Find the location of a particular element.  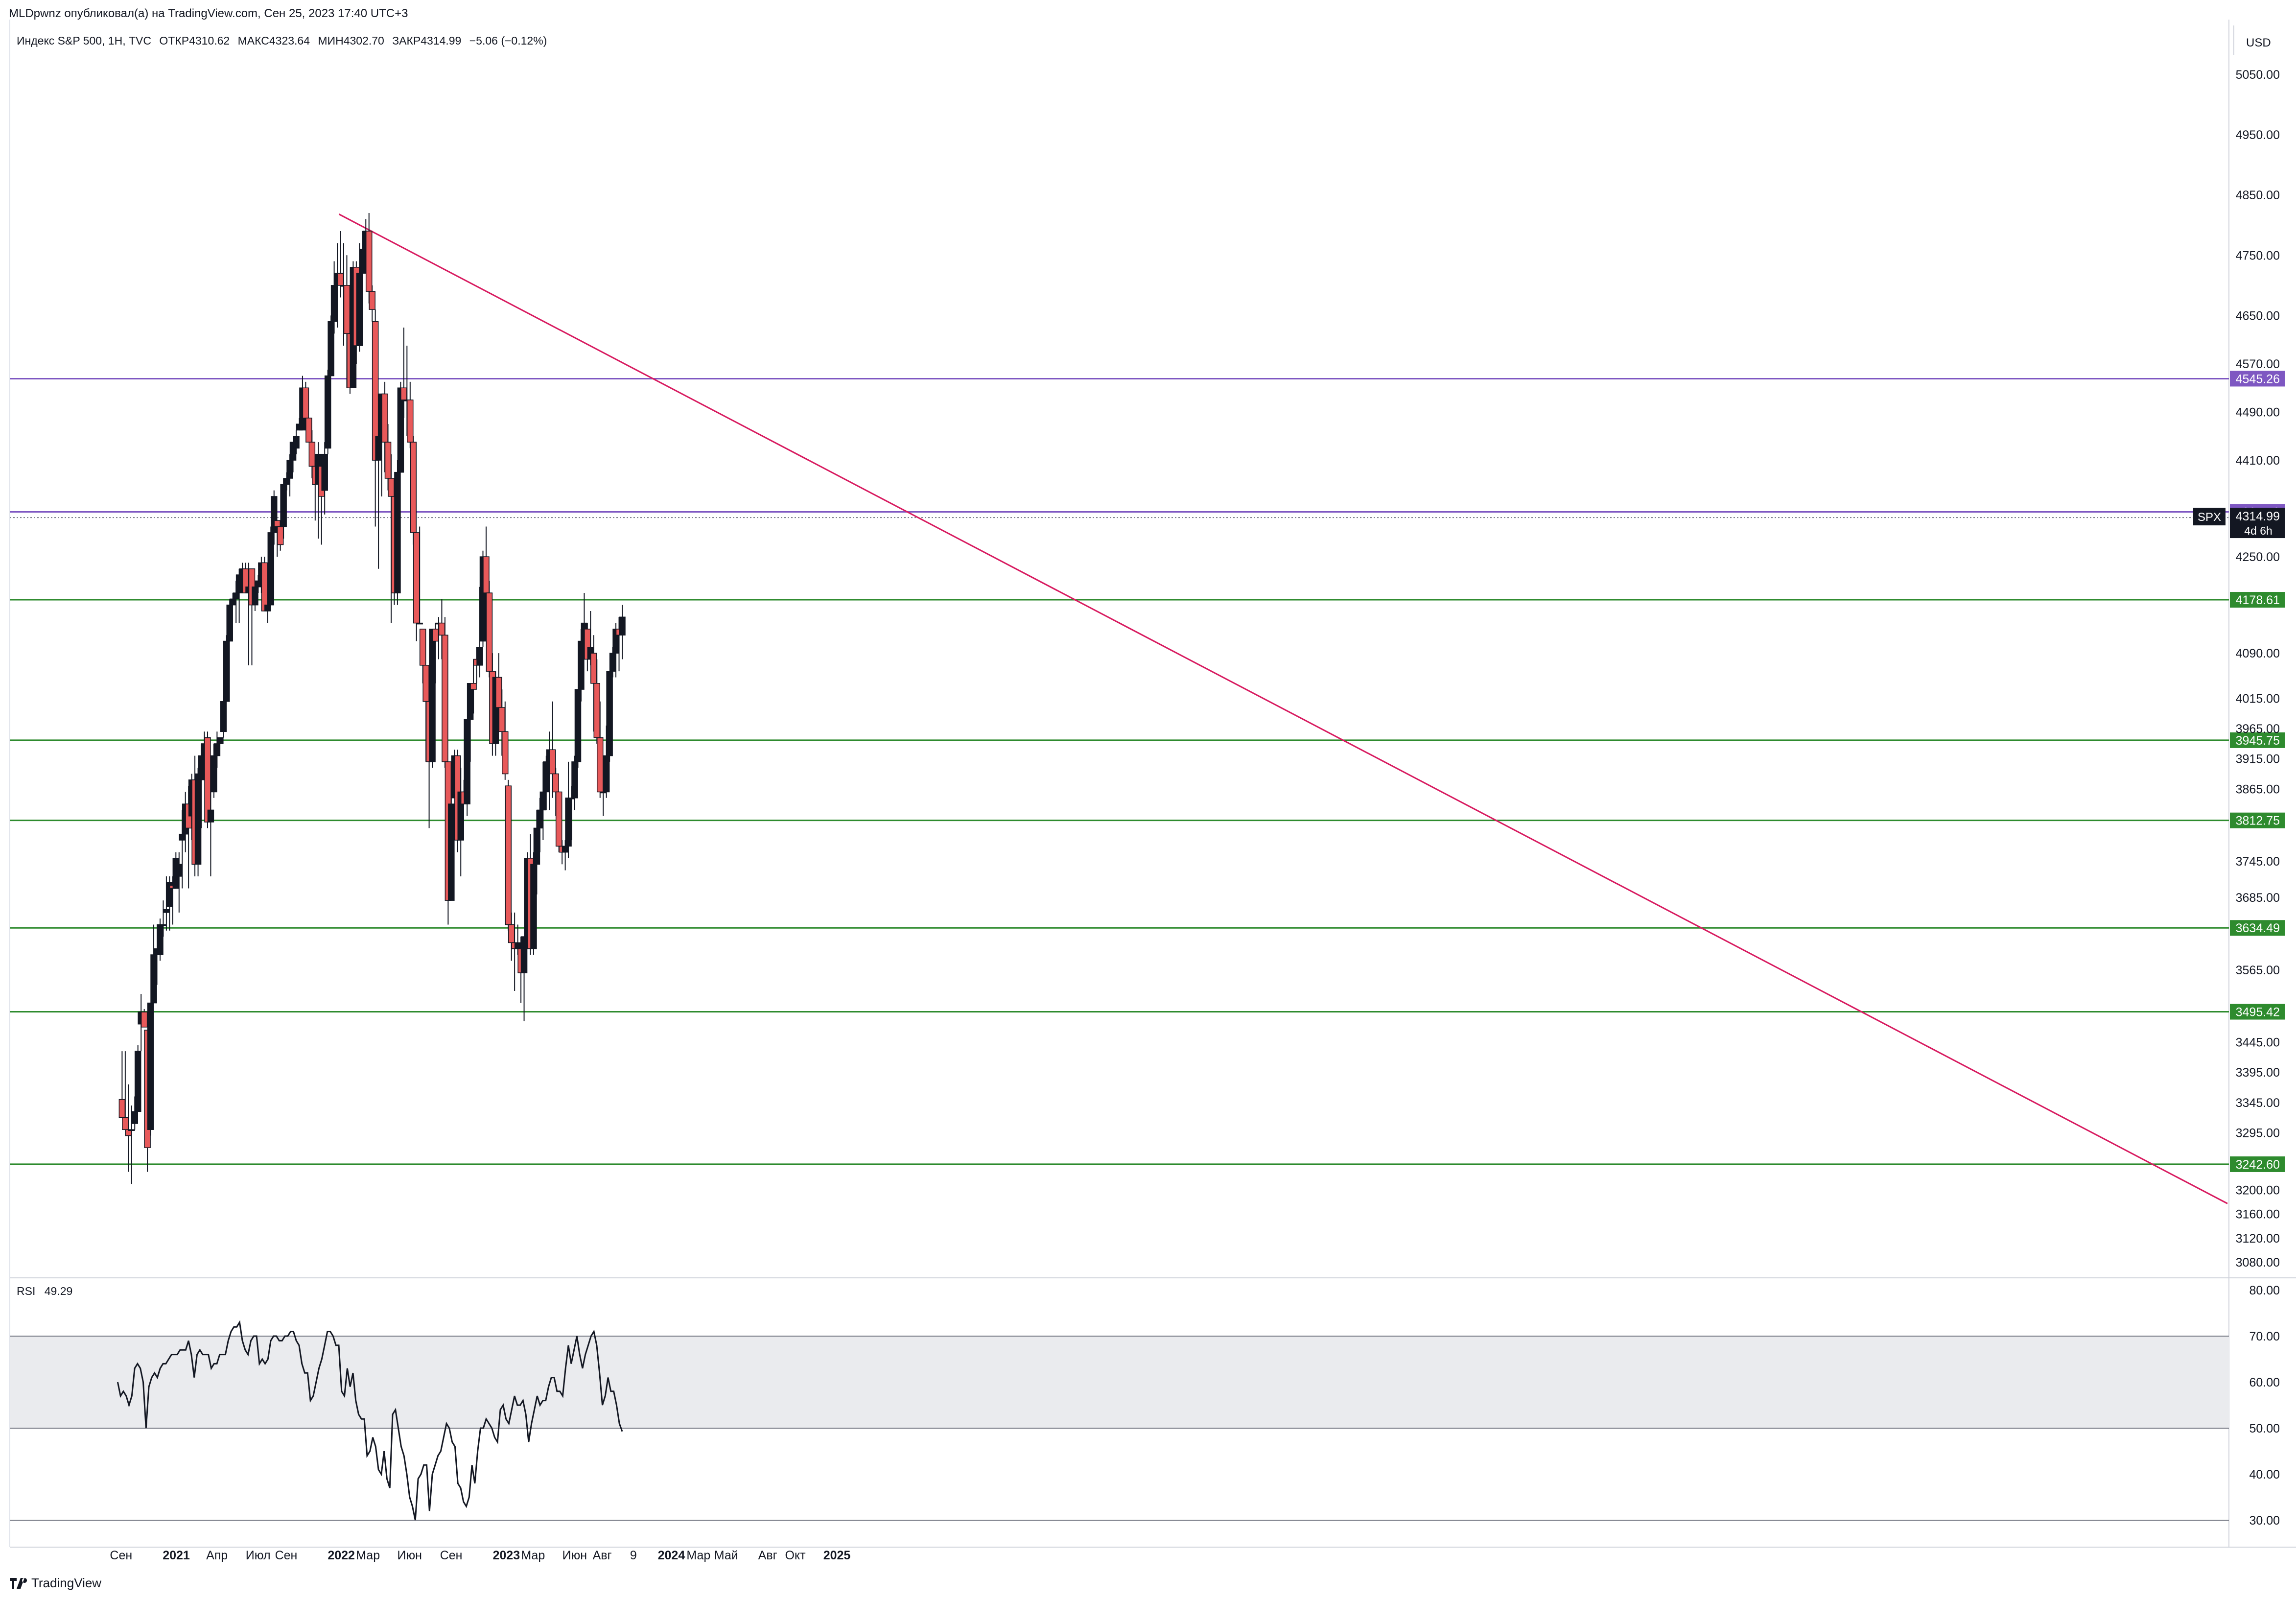

horizontal-level-label: 4545.26 is located at coordinates (2258, 379).